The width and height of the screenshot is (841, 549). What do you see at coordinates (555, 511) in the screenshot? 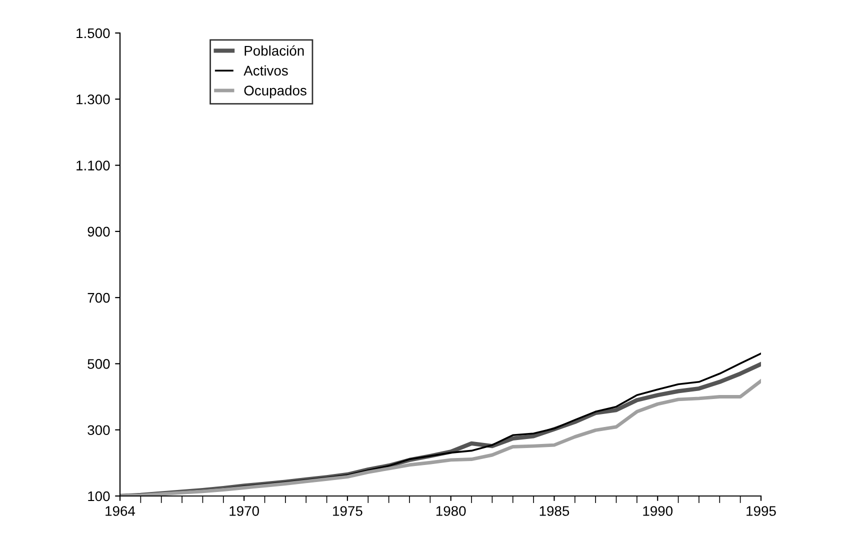
I see `x-tick-label: 1985` at bounding box center [555, 511].